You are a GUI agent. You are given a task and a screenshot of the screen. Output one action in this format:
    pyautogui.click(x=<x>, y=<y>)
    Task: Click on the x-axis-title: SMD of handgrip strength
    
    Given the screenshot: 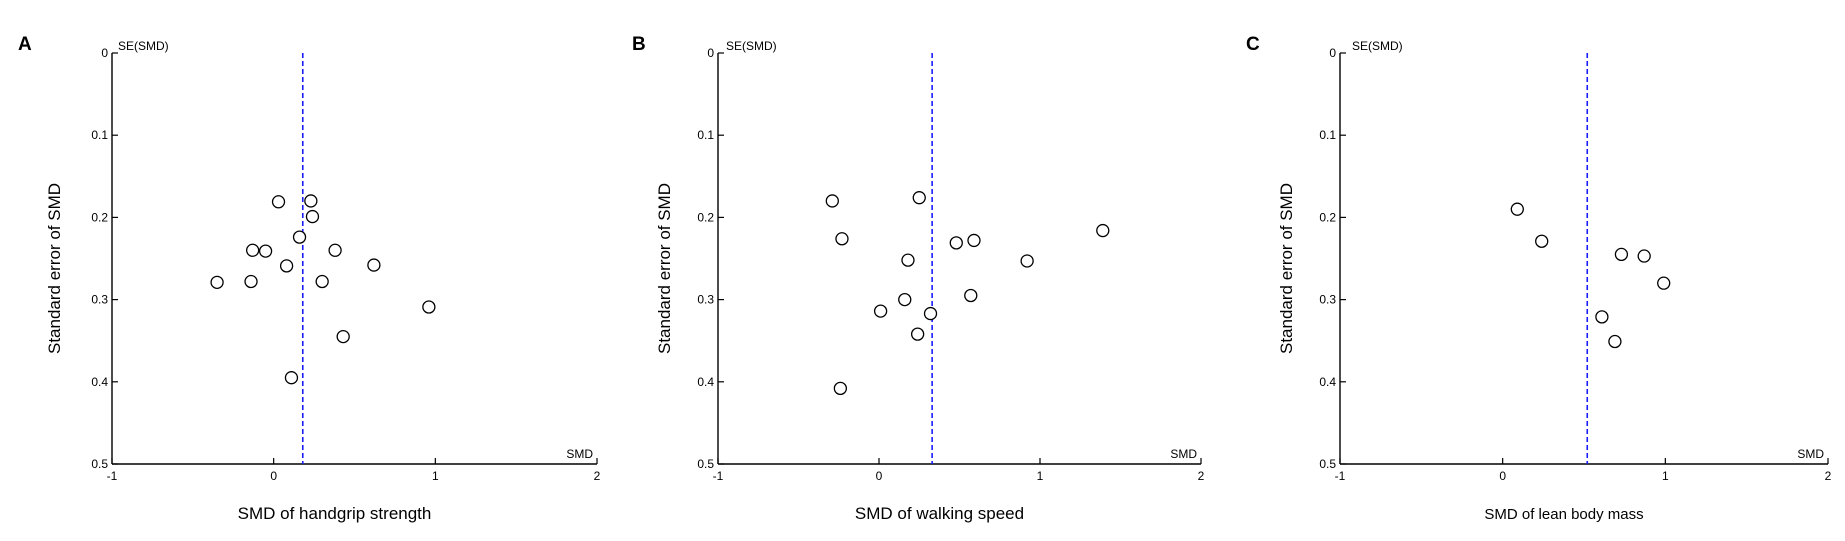 What is the action you would take?
    pyautogui.click(x=335, y=513)
    